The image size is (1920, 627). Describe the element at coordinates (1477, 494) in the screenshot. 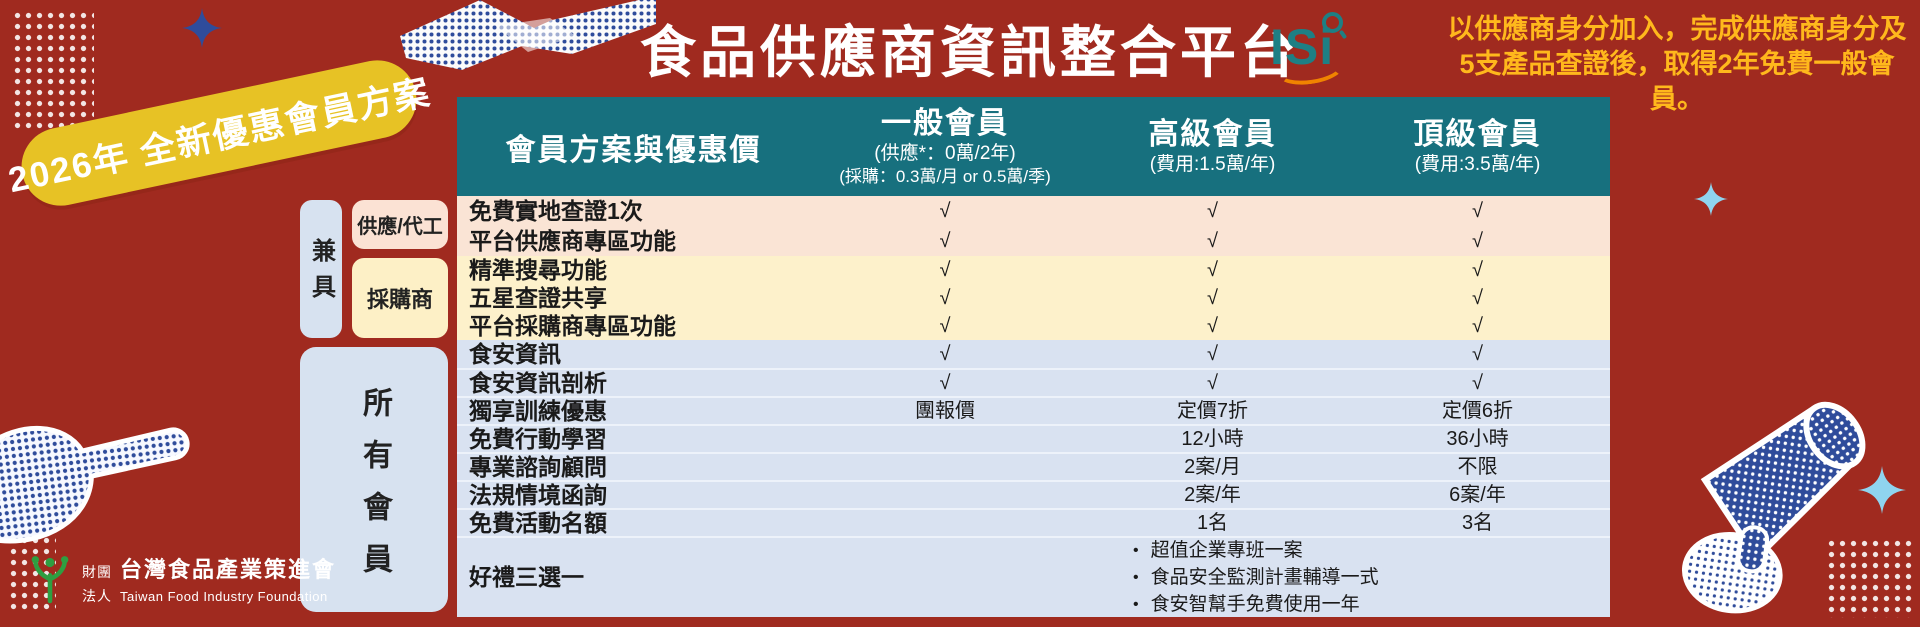

I see `cell-top: 6案/年` at that location.